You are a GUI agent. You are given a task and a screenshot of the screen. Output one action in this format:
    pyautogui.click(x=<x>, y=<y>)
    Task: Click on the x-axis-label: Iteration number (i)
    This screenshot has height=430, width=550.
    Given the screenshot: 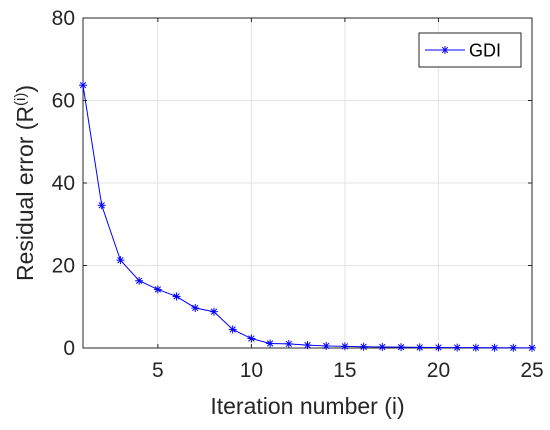 What is the action you would take?
    pyautogui.click(x=307, y=406)
    